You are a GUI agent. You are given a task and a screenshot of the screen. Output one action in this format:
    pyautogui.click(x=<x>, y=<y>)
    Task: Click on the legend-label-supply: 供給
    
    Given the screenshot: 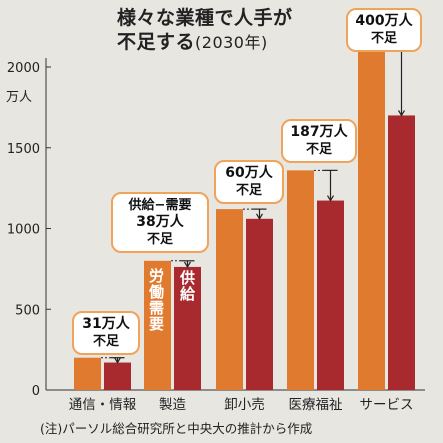 What is the action you would take?
    pyautogui.click(x=187, y=286)
    